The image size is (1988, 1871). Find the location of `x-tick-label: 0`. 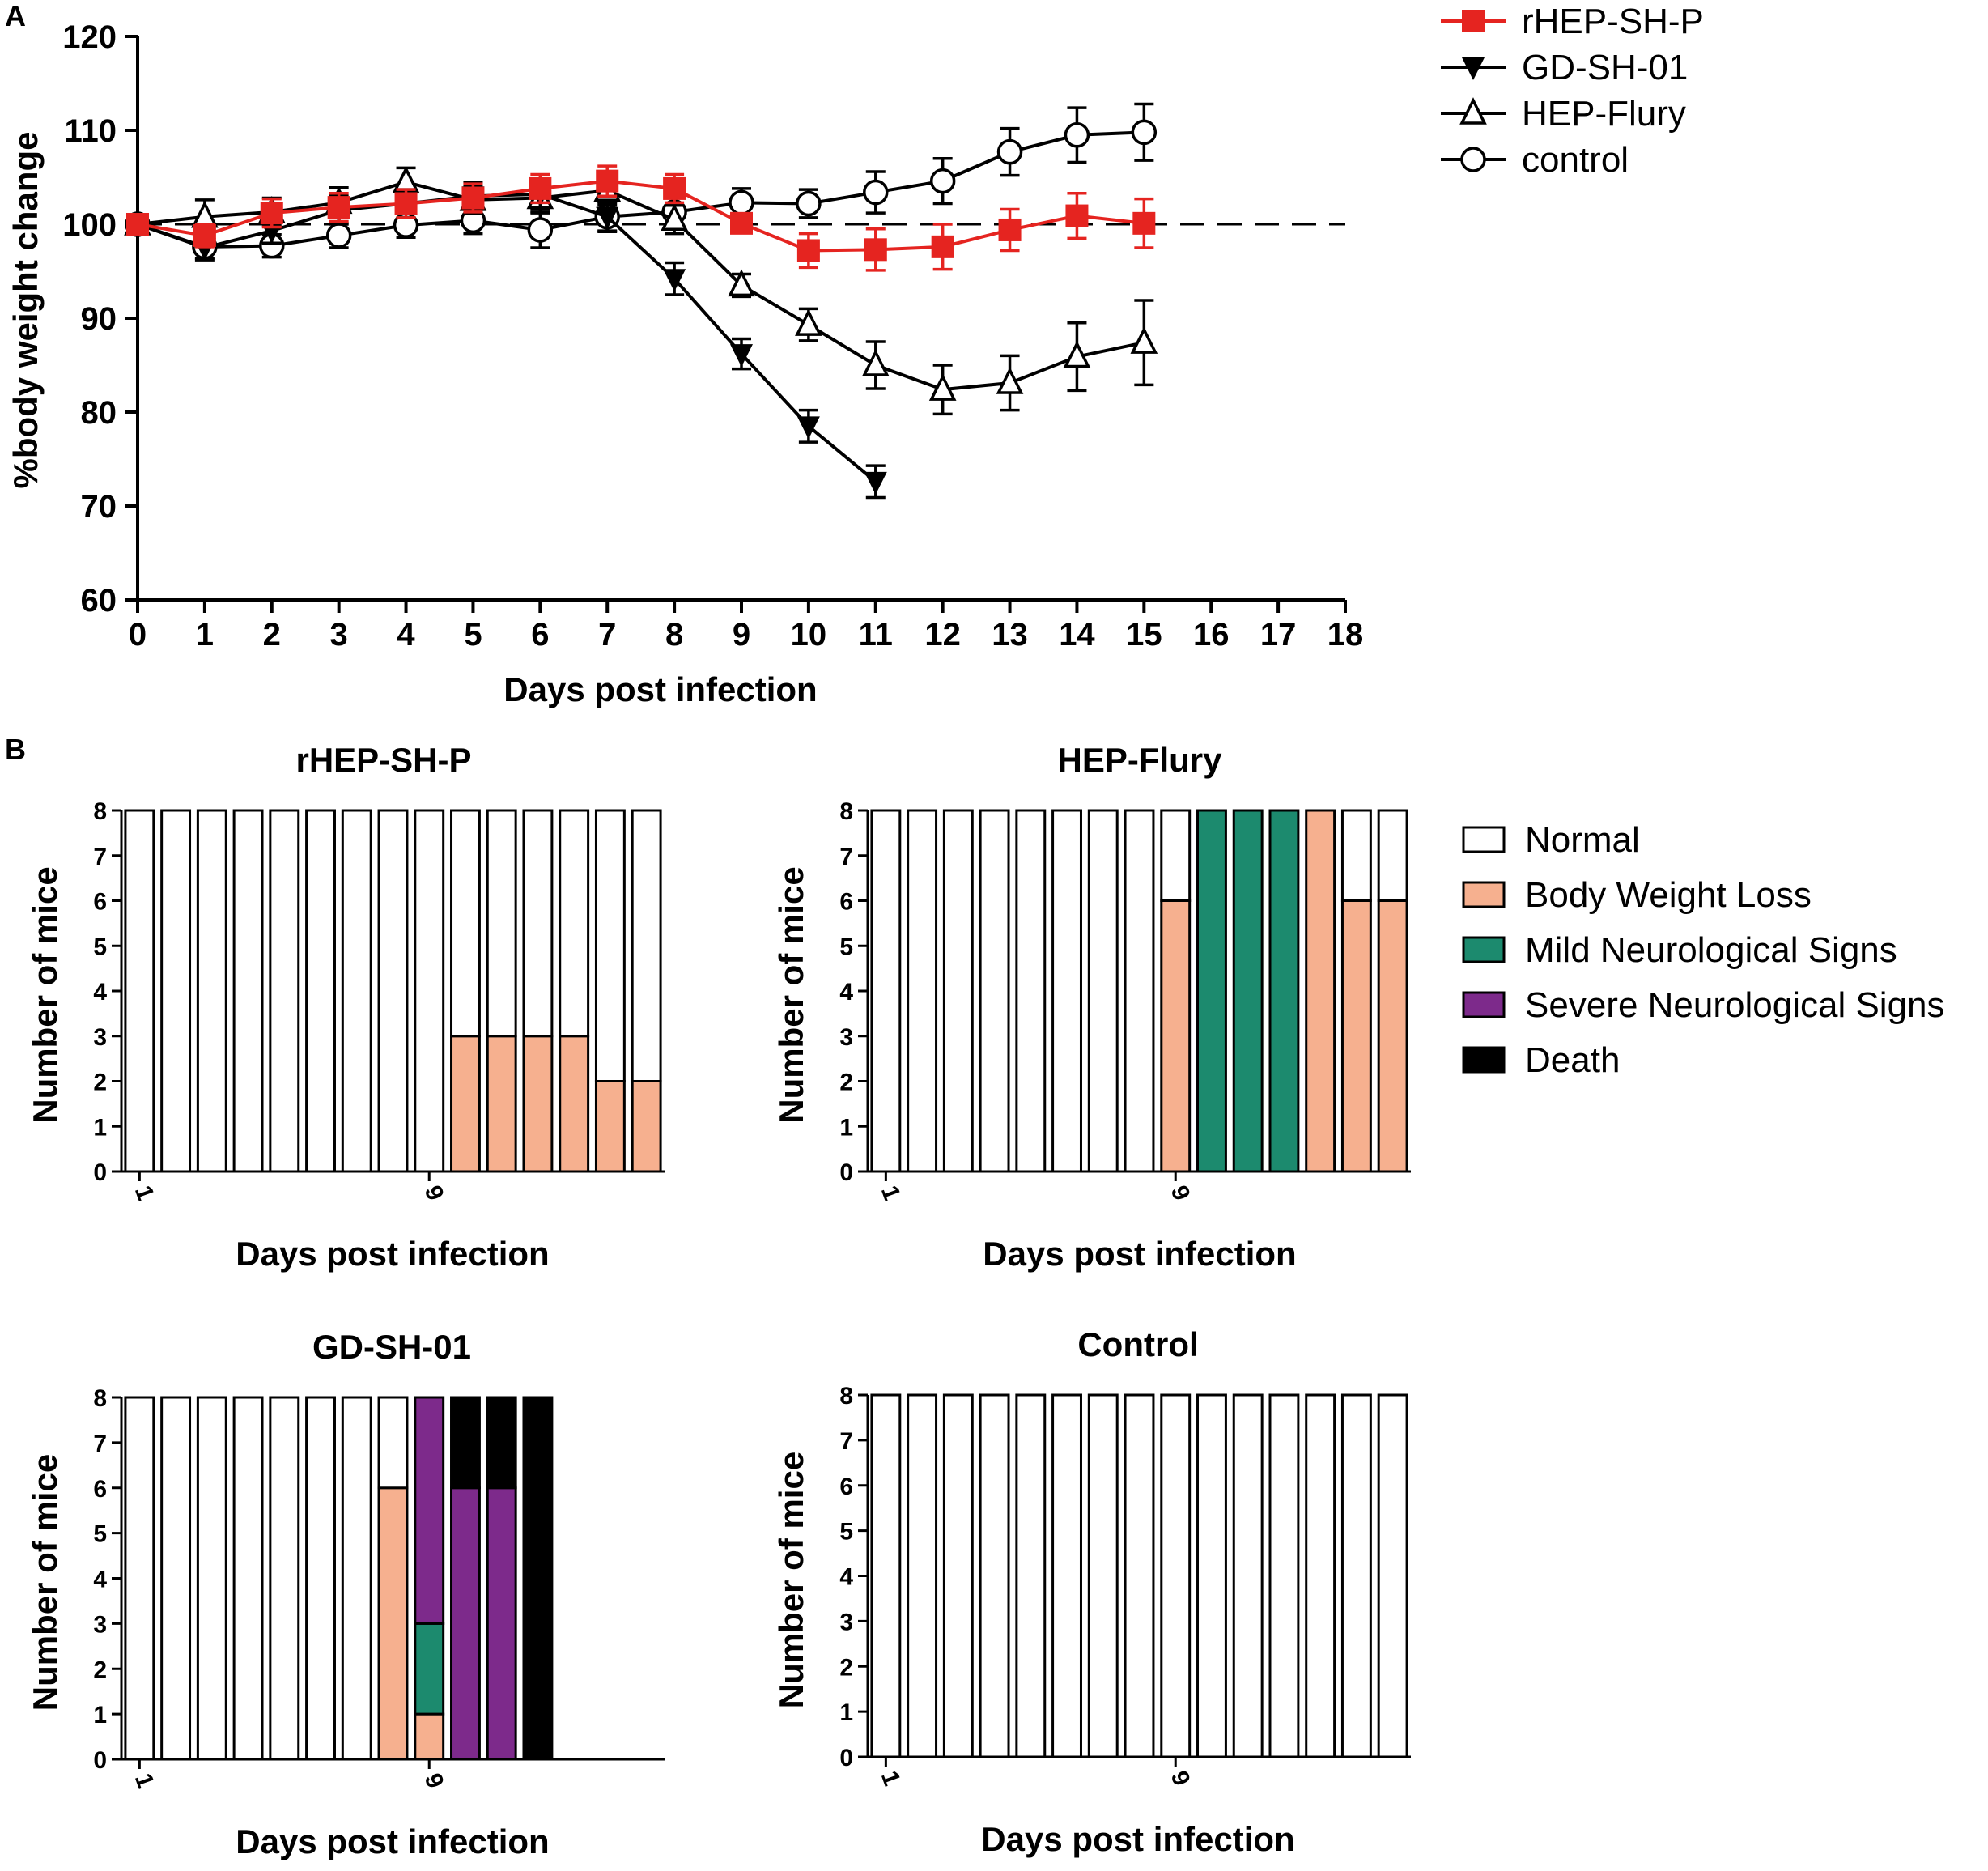

x-tick-label: 0 is located at coordinates (138, 635).